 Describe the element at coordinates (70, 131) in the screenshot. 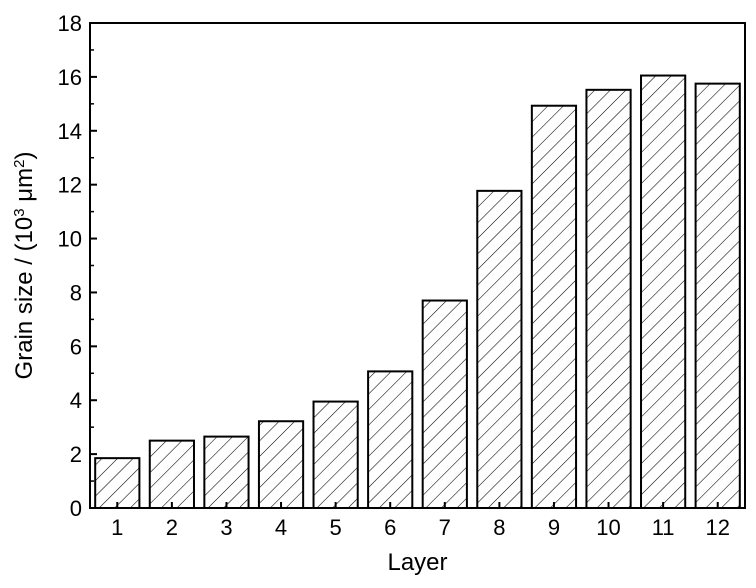

I see `y-tick-label: 14` at that location.